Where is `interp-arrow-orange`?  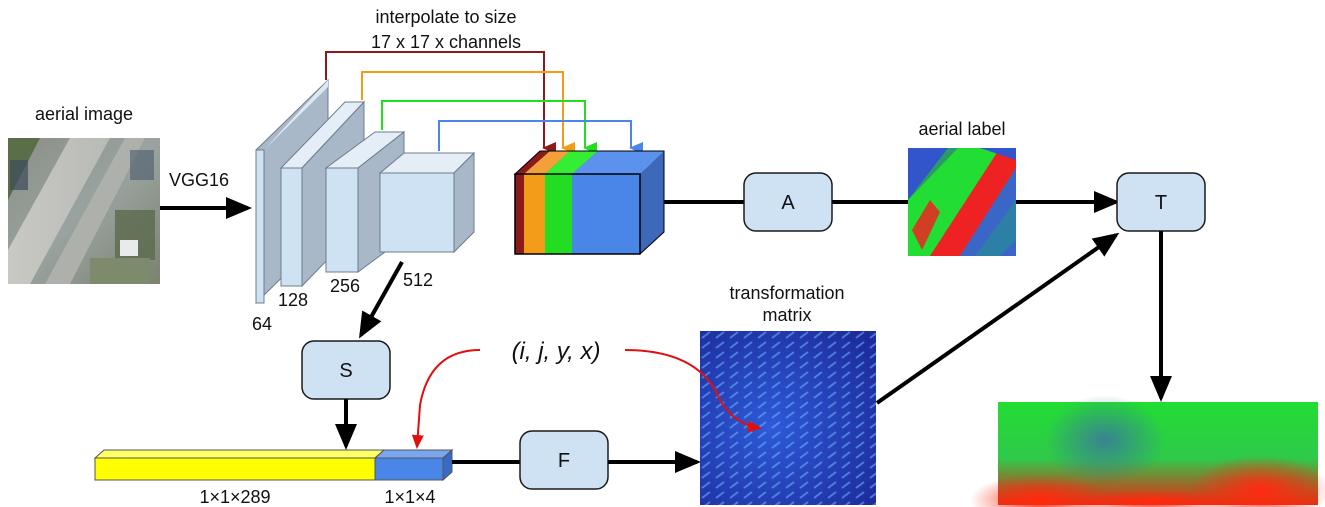 interp-arrow-orange is located at coordinates (468, 112).